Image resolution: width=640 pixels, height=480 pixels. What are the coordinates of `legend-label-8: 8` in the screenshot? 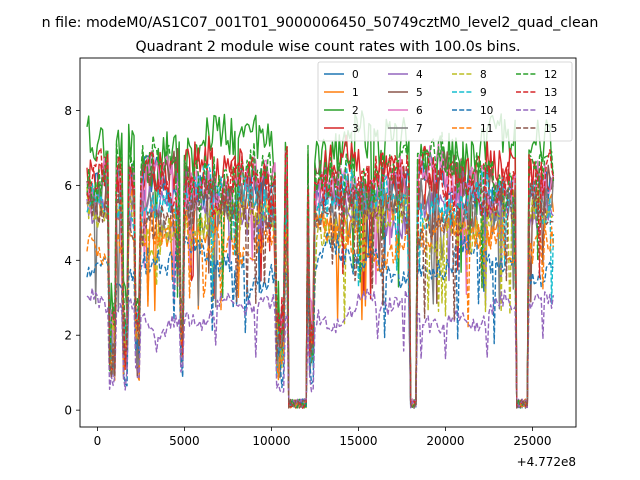 It's located at (483, 75).